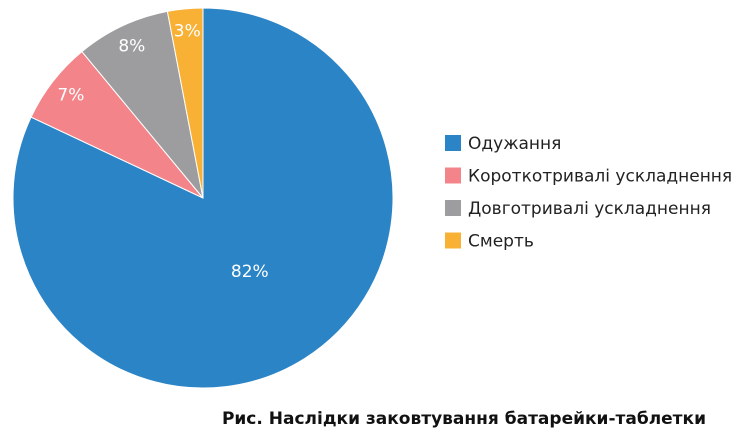  What do you see at coordinates (187, 32) in the screenshot?
I see `value-label: 3%` at bounding box center [187, 32].